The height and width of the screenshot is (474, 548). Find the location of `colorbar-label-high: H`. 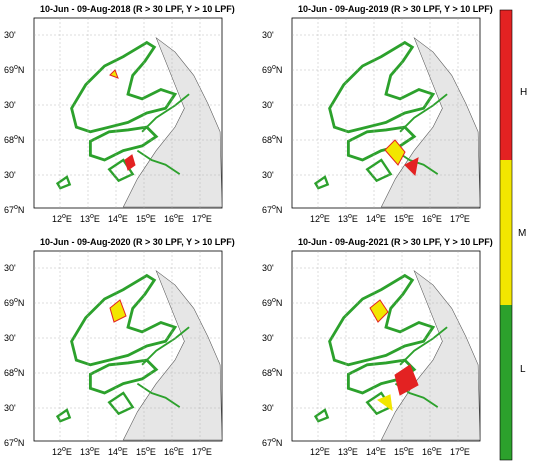

colorbar-label-high: H is located at coordinates (523, 92).